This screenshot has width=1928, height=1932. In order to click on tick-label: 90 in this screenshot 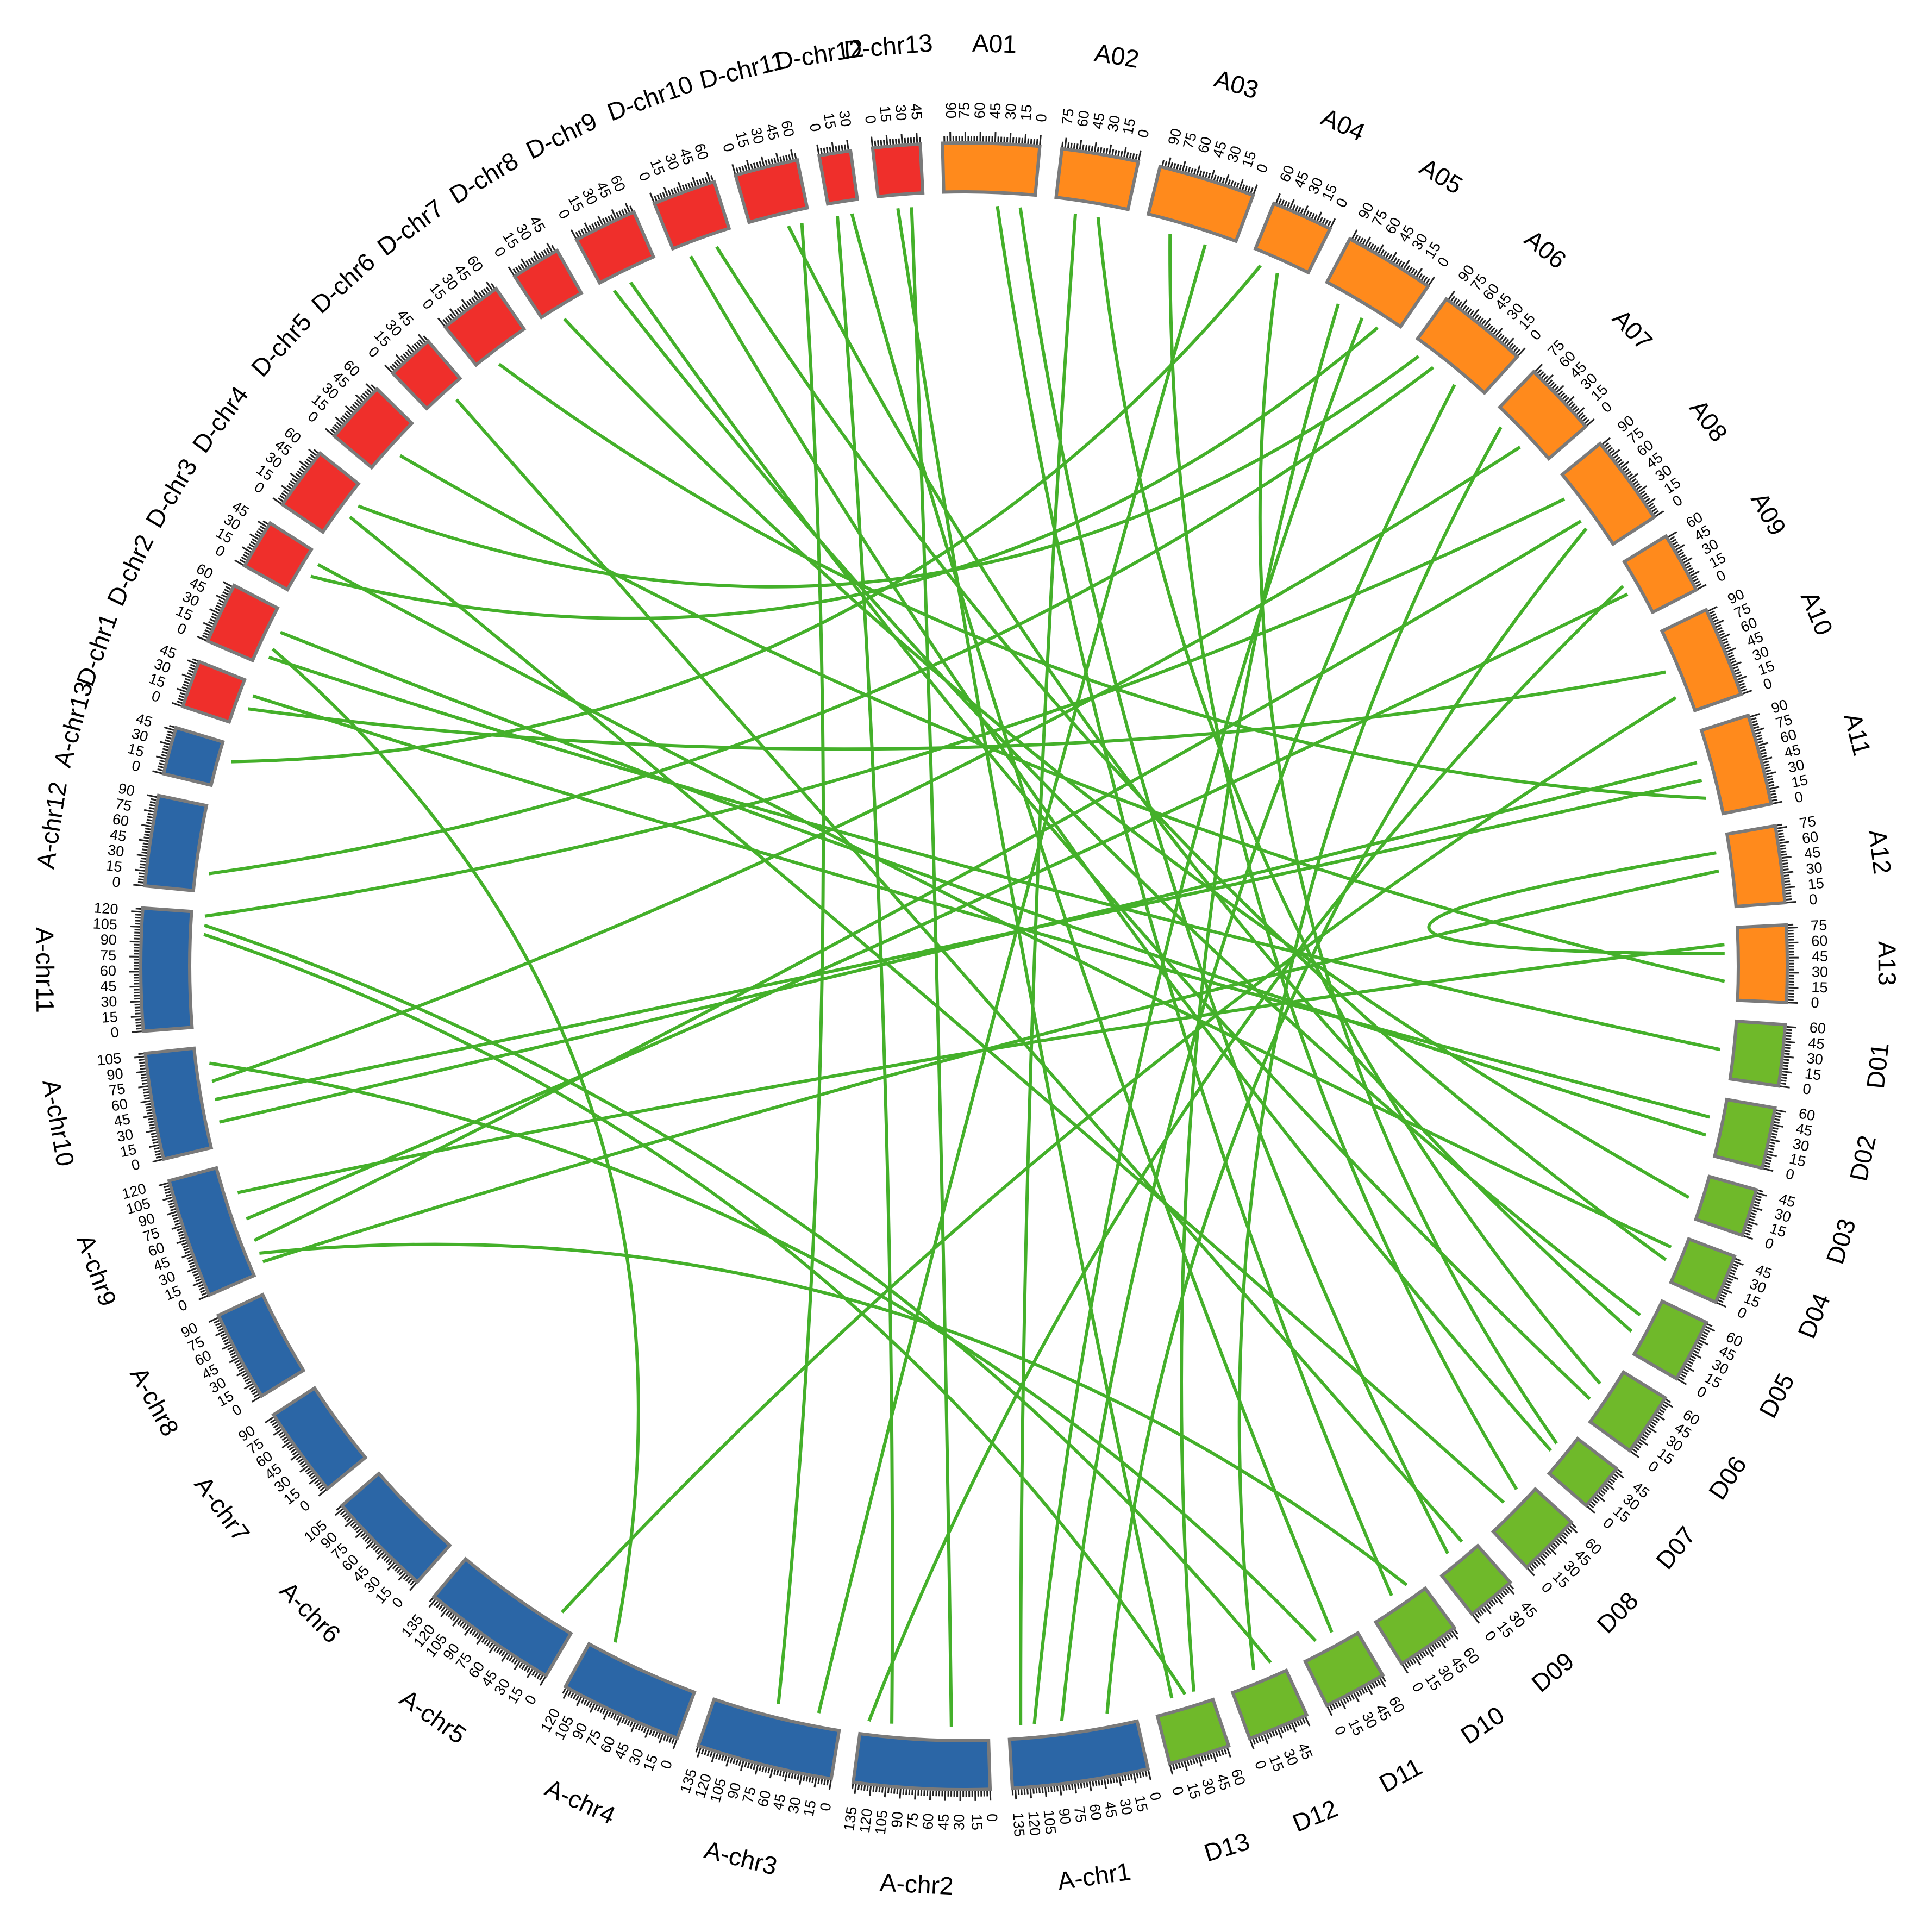, I will do `click(108, 940)`.